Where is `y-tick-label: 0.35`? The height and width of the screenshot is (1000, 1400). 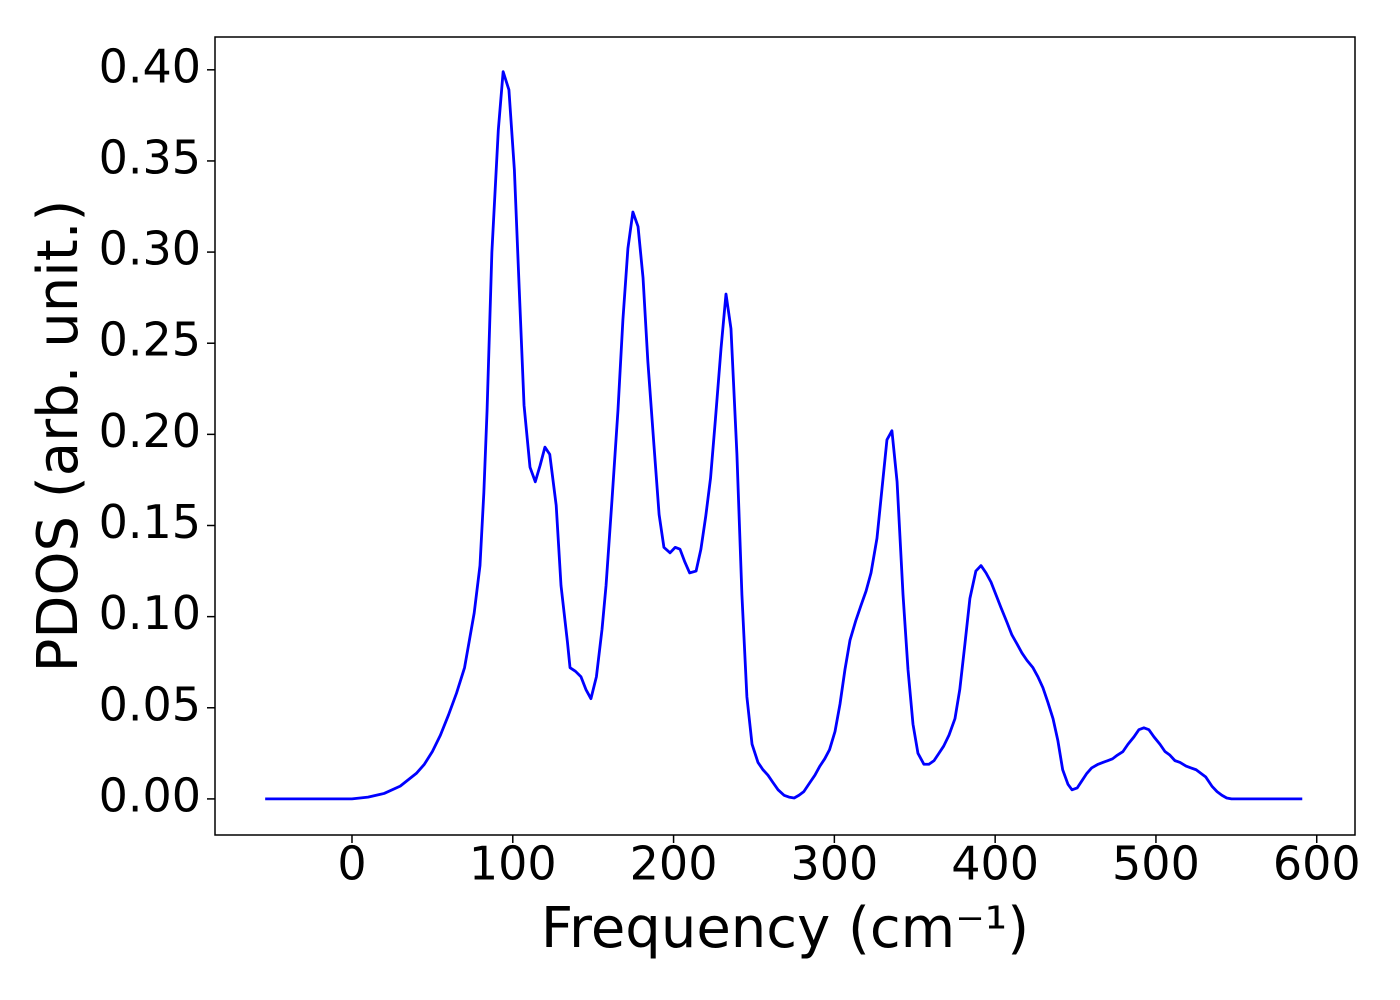 y-tick-label: 0.35 is located at coordinates (150, 157).